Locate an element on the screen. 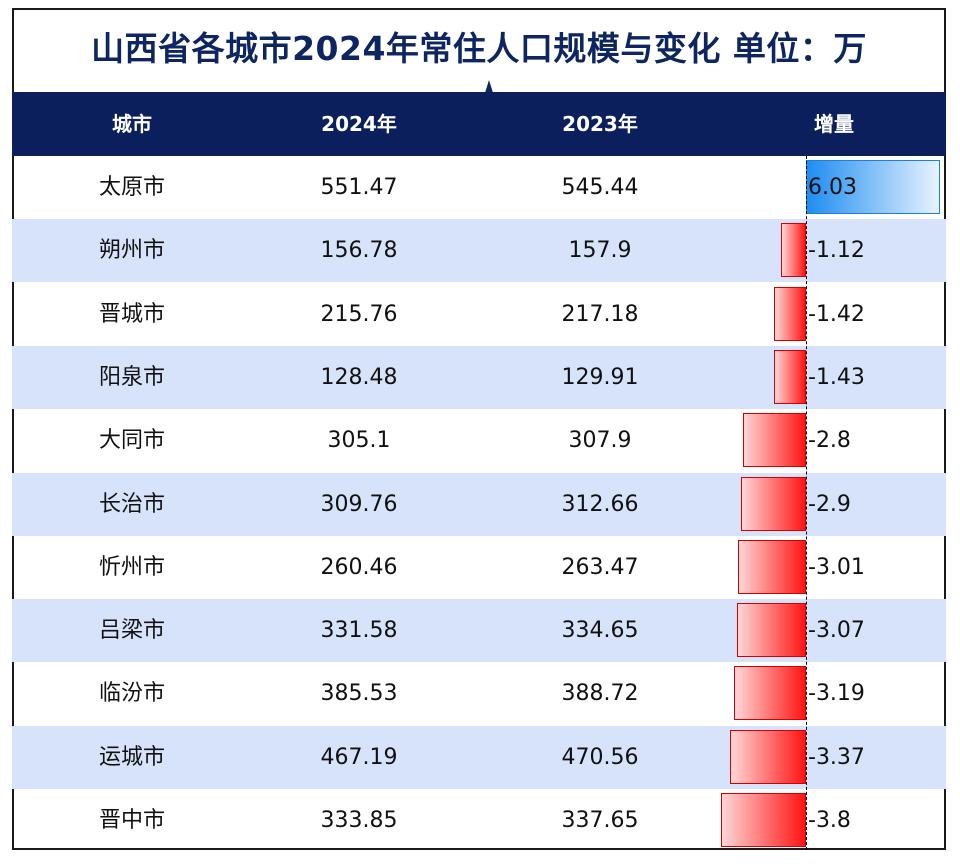 The image size is (960, 864). value-2023-cell: 217.18 is located at coordinates (600, 314).